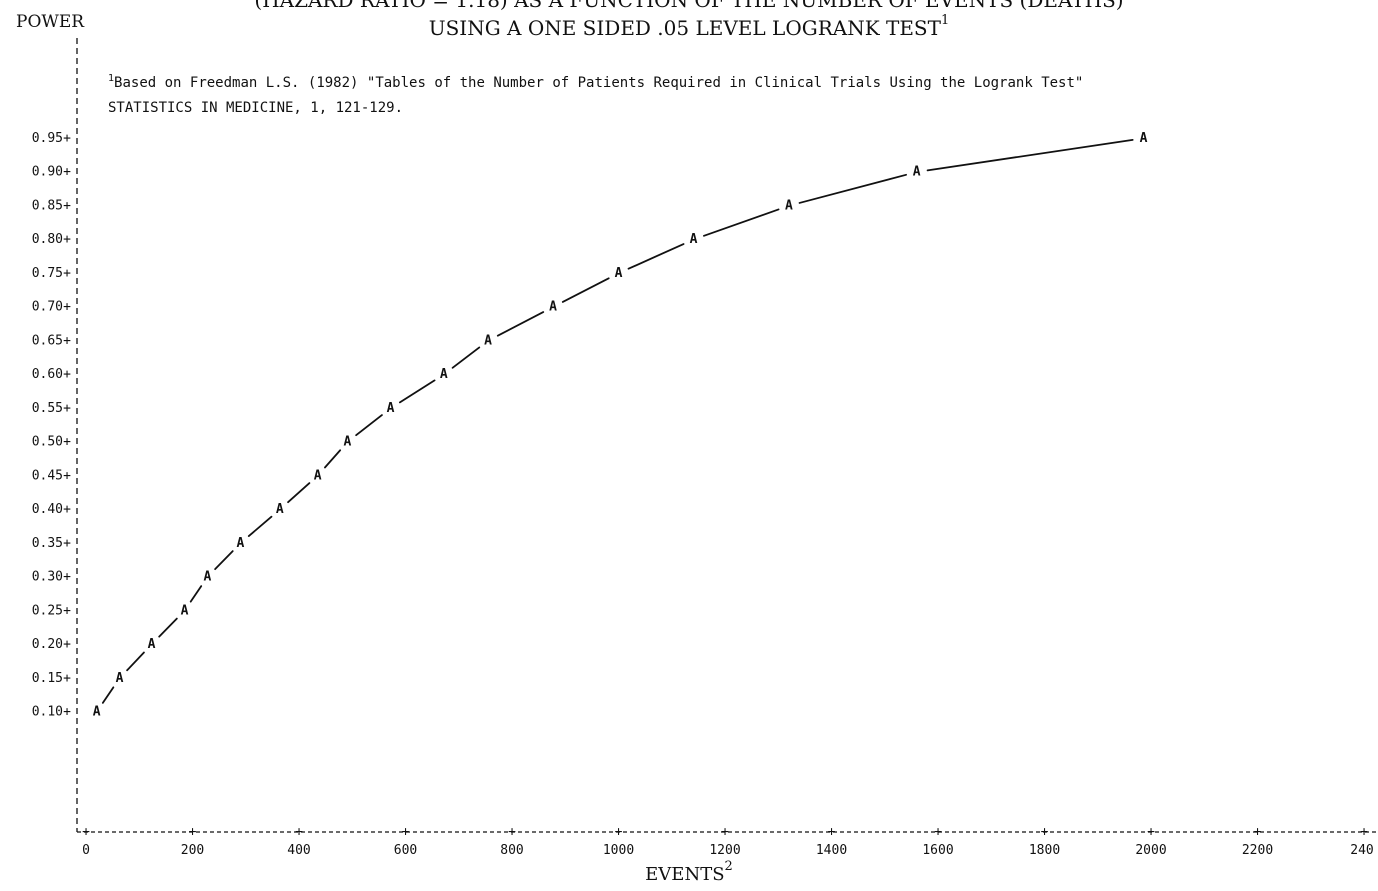 The width and height of the screenshot is (1378, 891). I want to click on x-tick-label: 1800, so click(1044, 850).